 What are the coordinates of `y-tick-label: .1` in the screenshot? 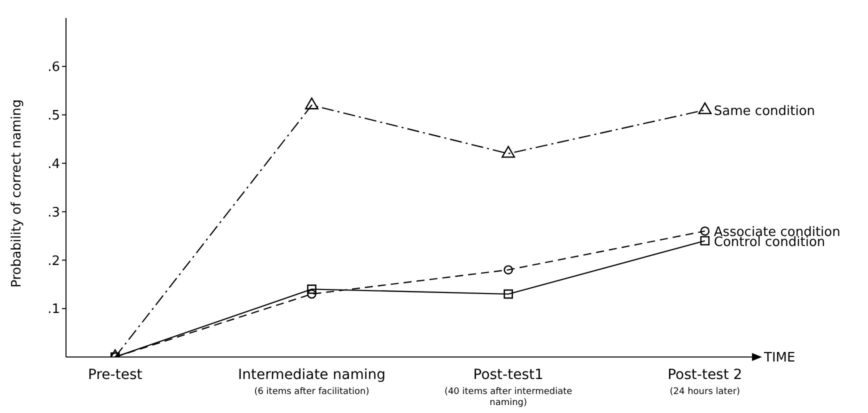 It's located at (54, 310).